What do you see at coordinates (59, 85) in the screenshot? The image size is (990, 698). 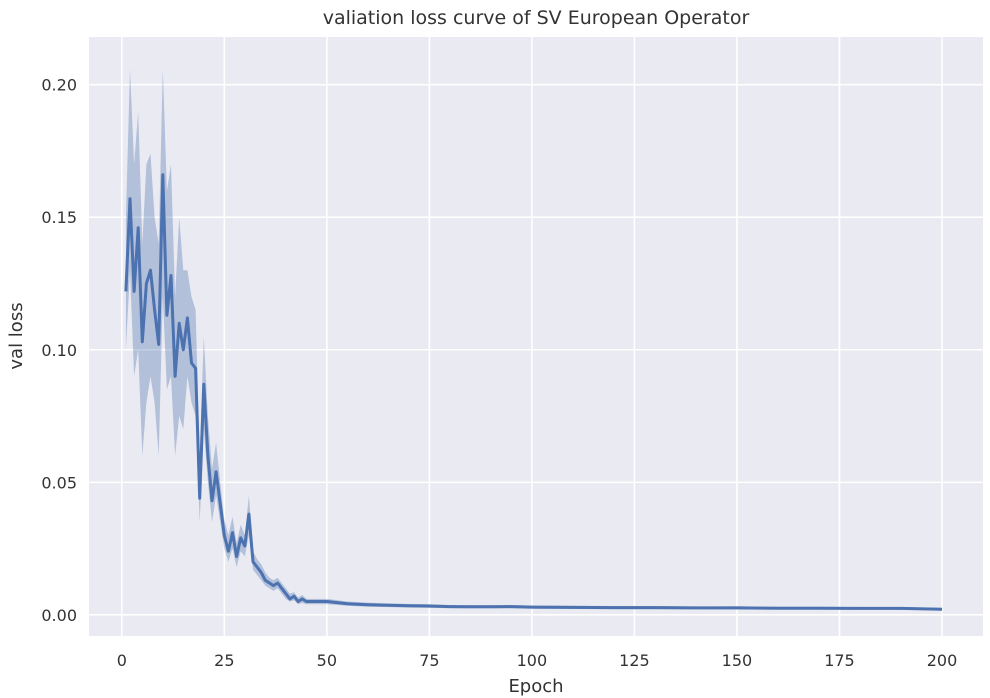 I see `y-tick-label: 0.20` at bounding box center [59, 85].